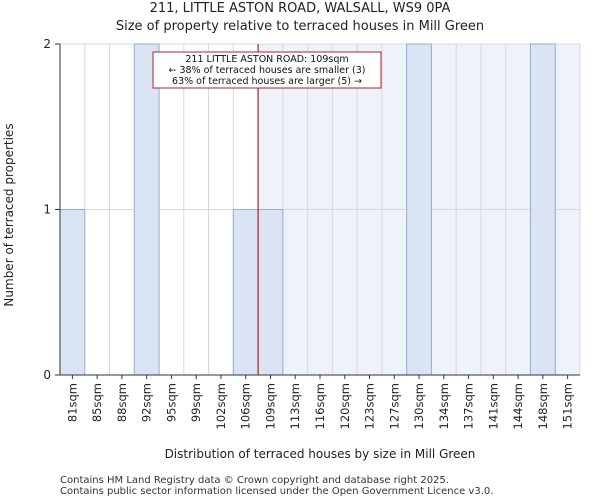  Describe the element at coordinates (444, 406) in the screenshot. I see `x-tick-label: 134sqm` at that location.